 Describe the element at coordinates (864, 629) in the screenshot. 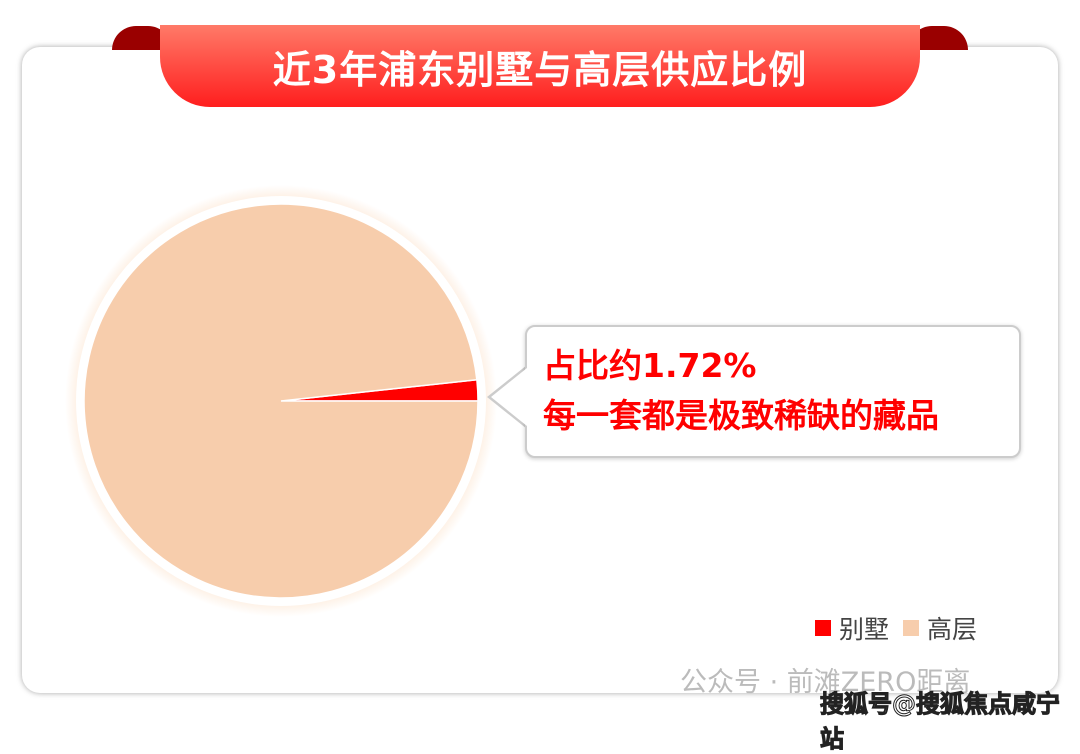

I see `legend-label-villa: 别墅` at that location.